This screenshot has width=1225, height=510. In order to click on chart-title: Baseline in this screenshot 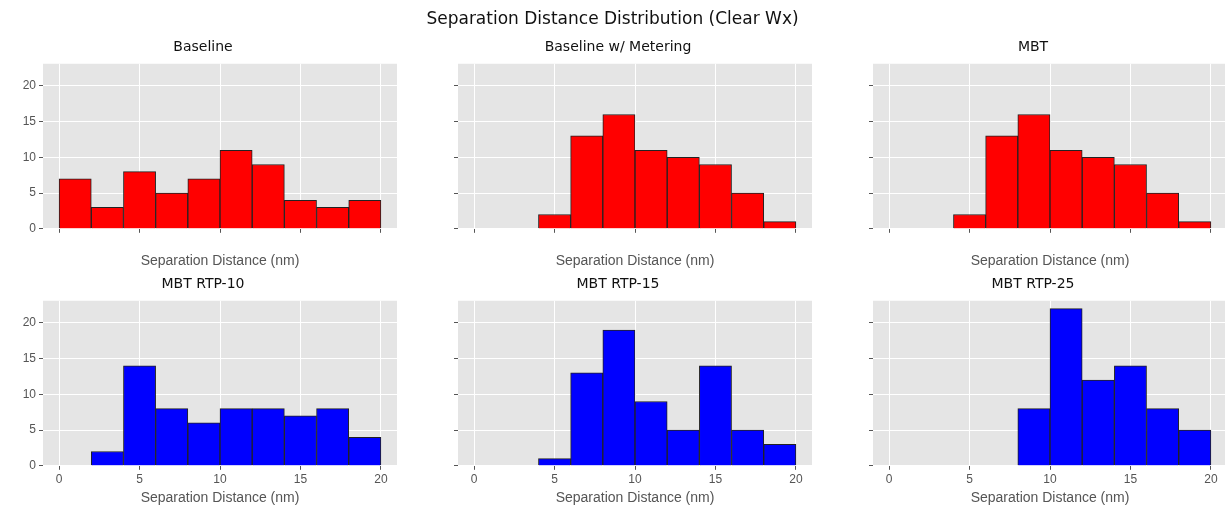, I will do `click(203, 46)`.